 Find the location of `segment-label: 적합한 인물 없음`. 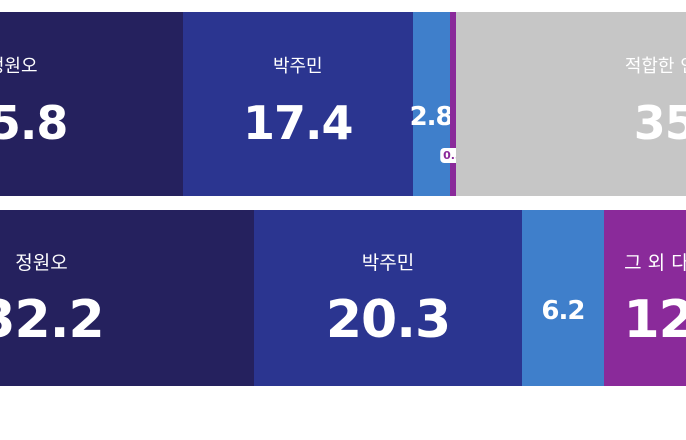

segment-label: 적합한 인물 없음 is located at coordinates (655, 67).